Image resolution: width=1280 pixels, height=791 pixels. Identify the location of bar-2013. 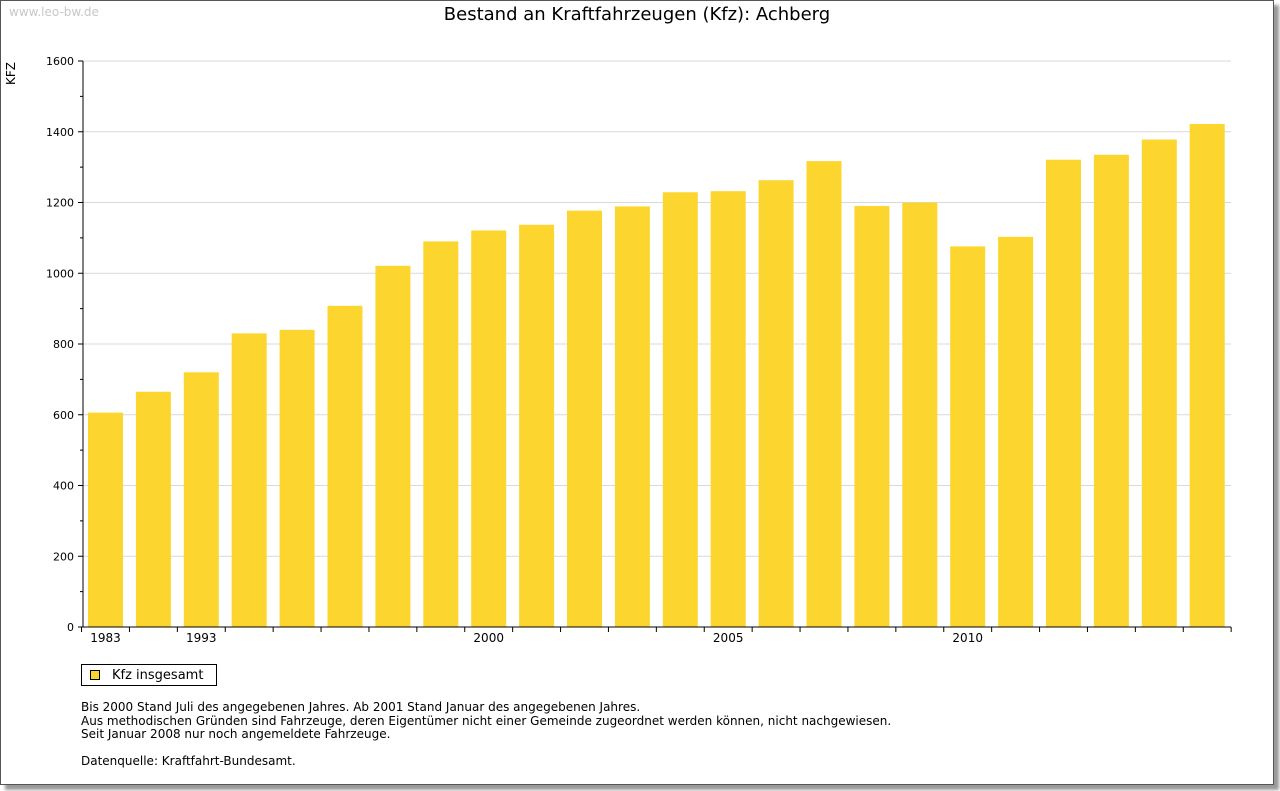
(1111, 390).